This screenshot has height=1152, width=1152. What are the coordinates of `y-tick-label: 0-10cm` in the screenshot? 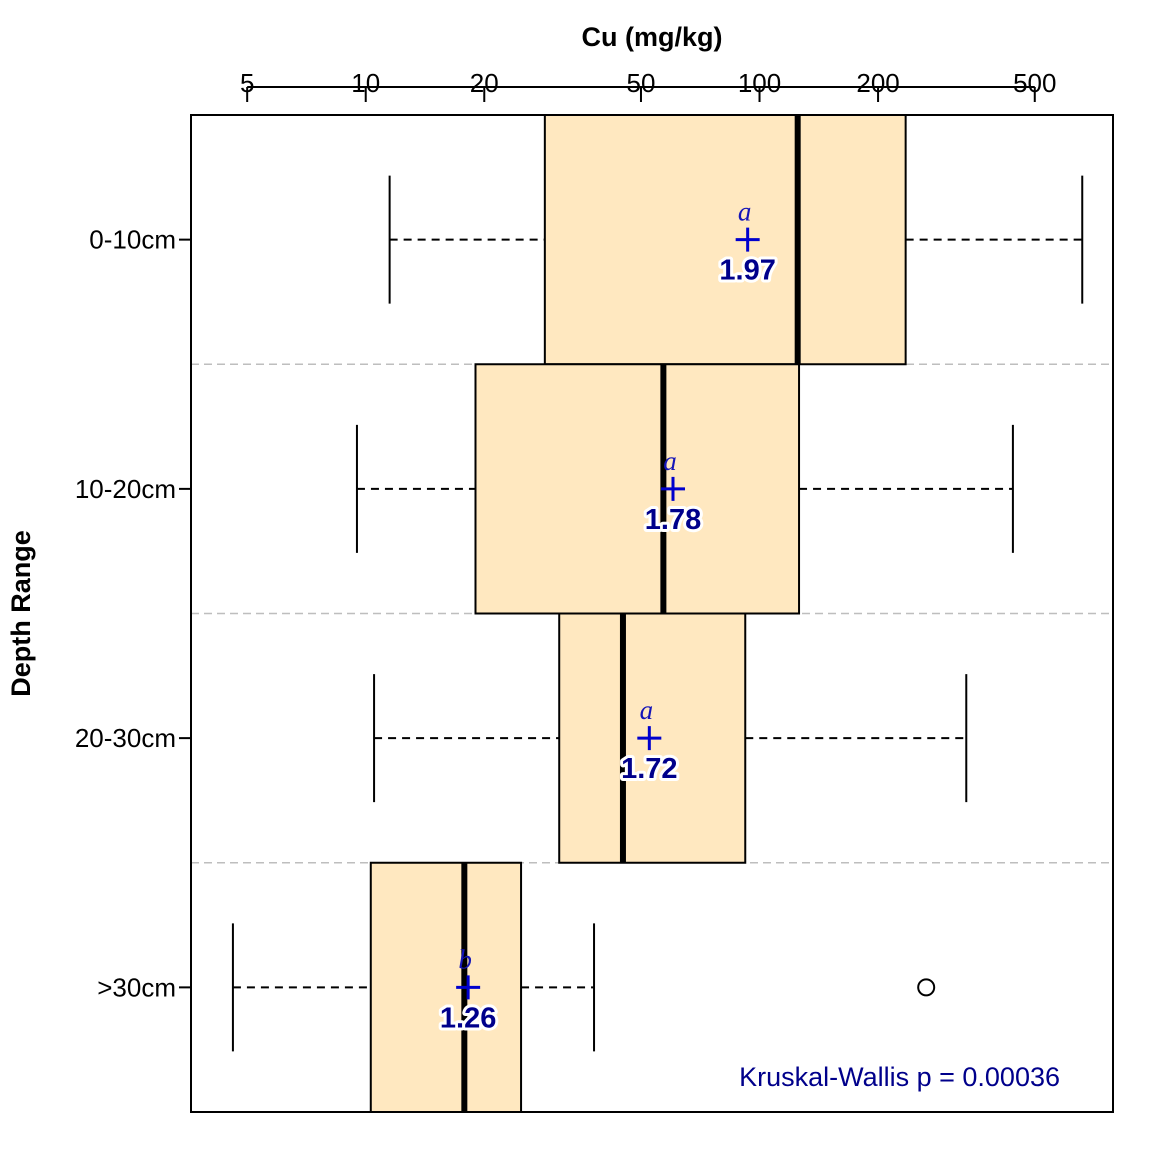 It's located at (132, 240).